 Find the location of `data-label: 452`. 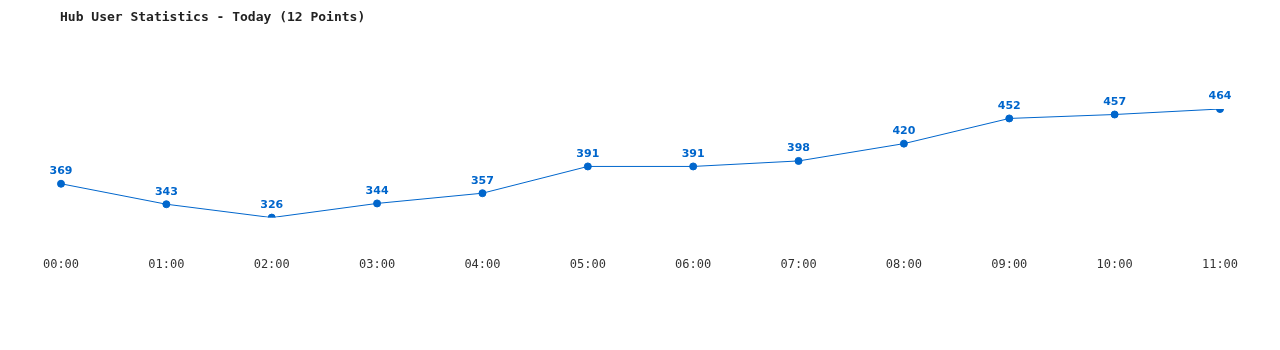

data-label: 452 is located at coordinates (1009, 105).